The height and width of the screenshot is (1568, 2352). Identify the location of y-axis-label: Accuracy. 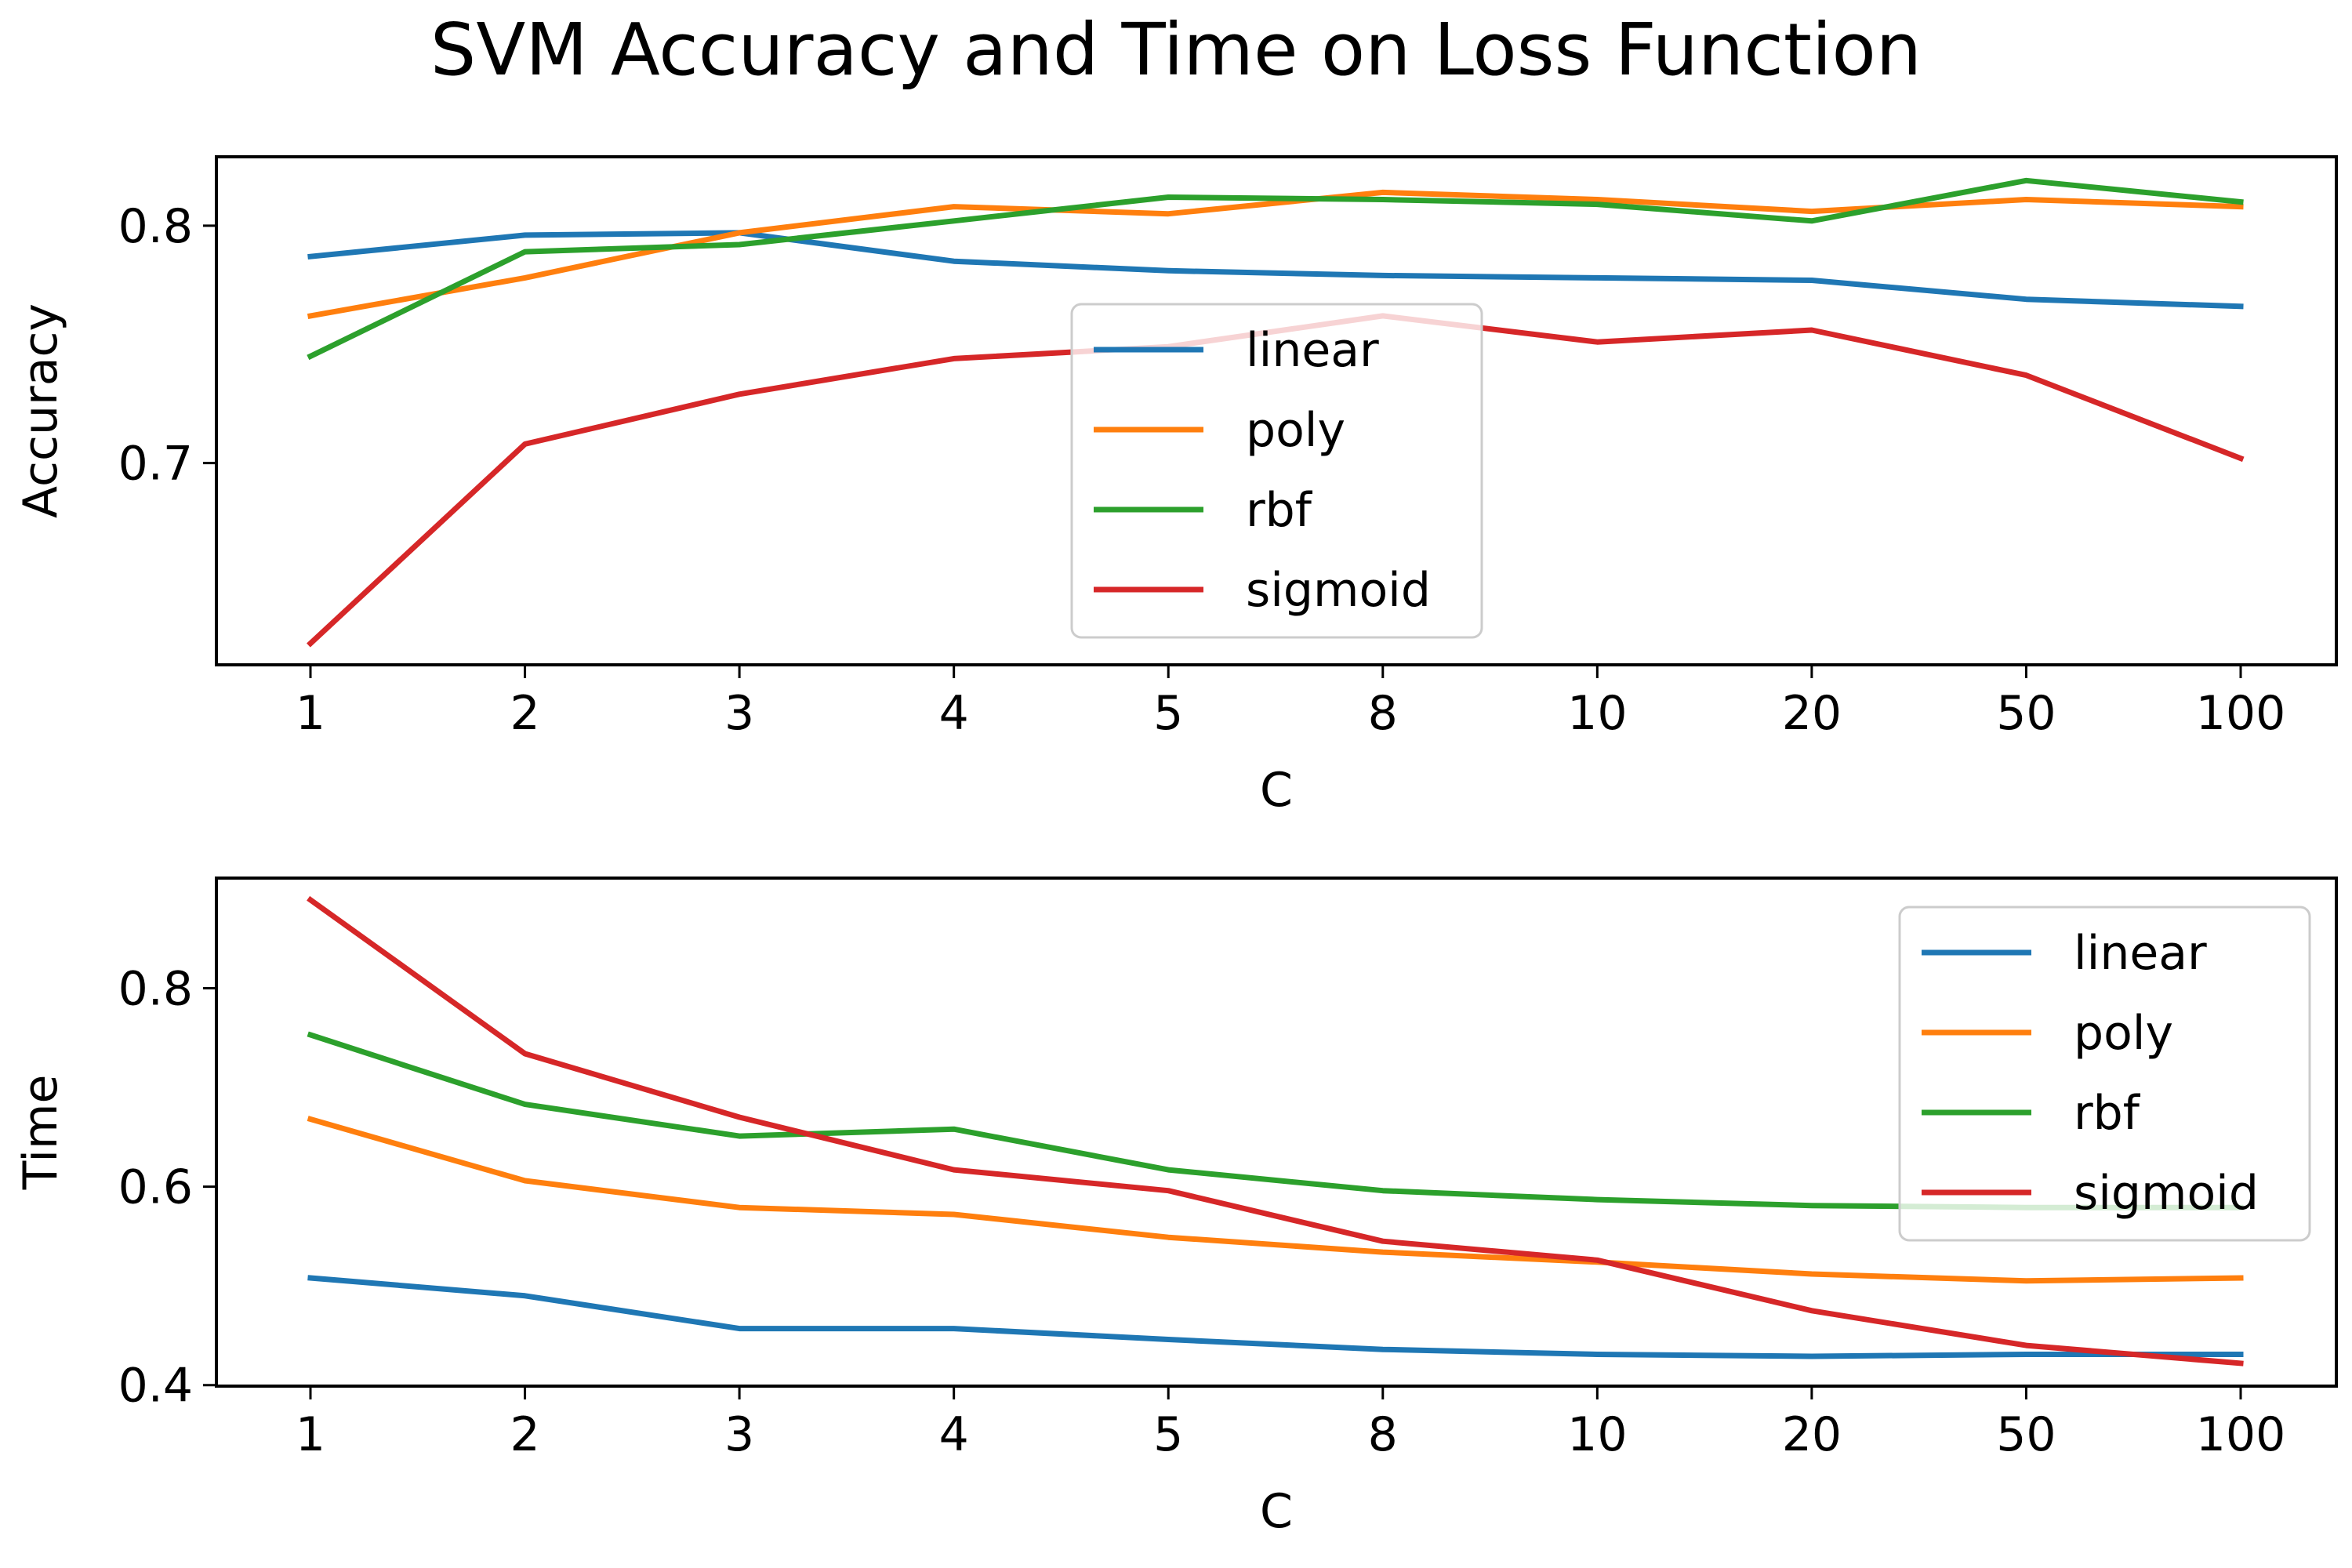
(40, 411).